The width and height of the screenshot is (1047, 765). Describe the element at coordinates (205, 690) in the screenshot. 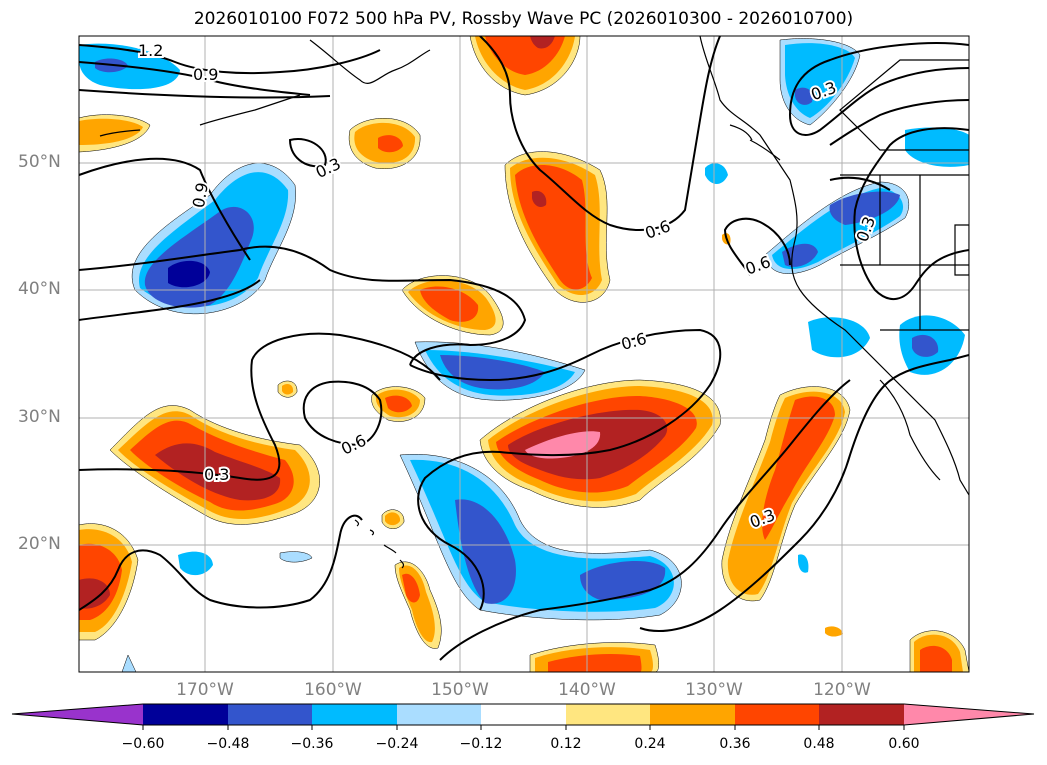

I see `lon-label: 170°W` at that location.